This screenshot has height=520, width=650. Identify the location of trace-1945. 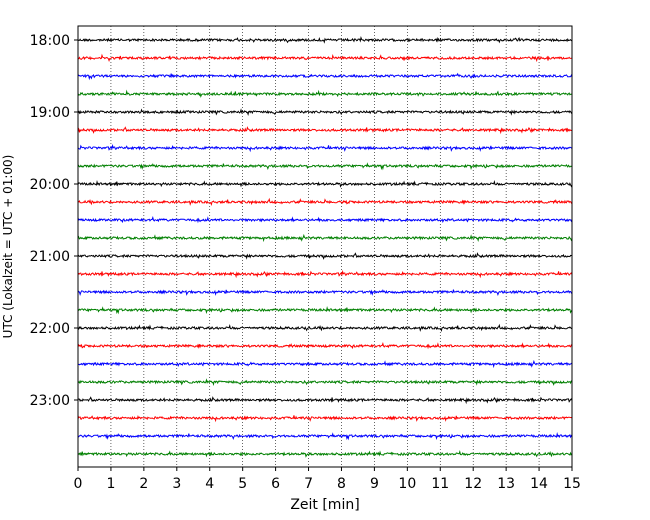
(325, 166).